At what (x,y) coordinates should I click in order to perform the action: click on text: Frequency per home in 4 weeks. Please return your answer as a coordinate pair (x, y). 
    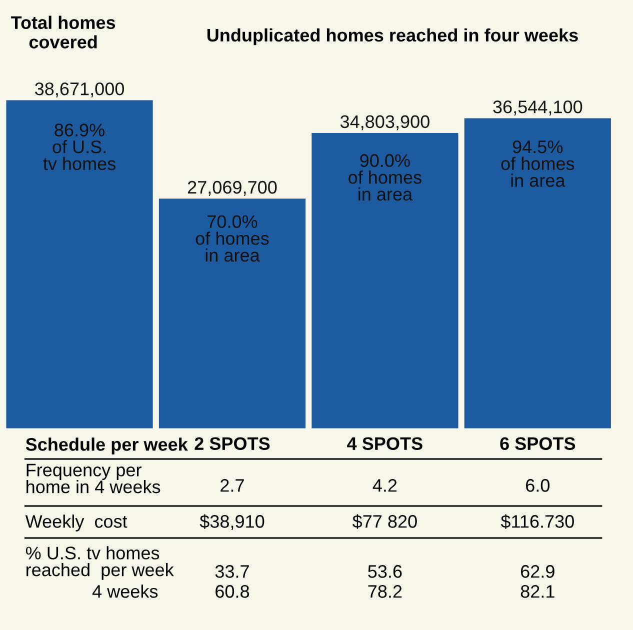
    Looking at the image, I should click on (93, 479).